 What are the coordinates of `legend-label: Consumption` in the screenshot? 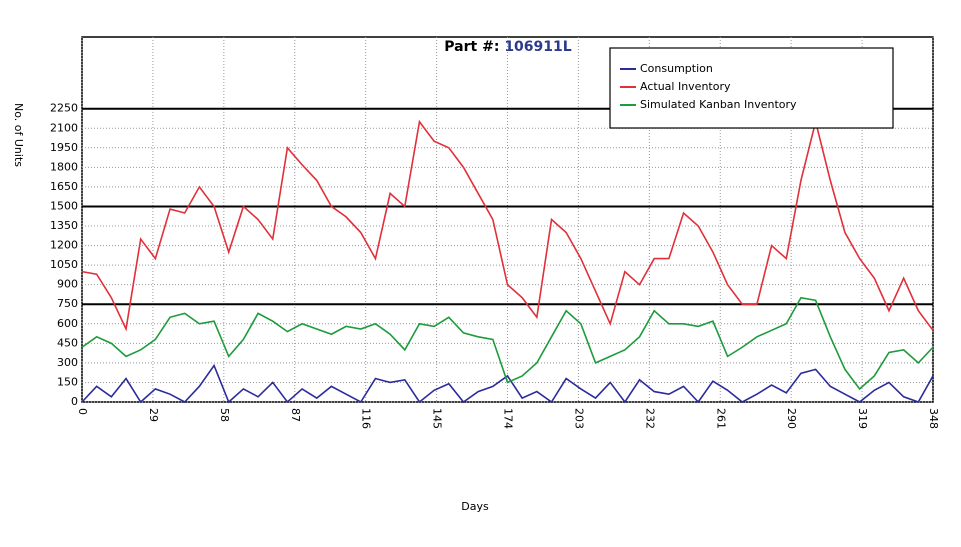 It's located at (676, 68).